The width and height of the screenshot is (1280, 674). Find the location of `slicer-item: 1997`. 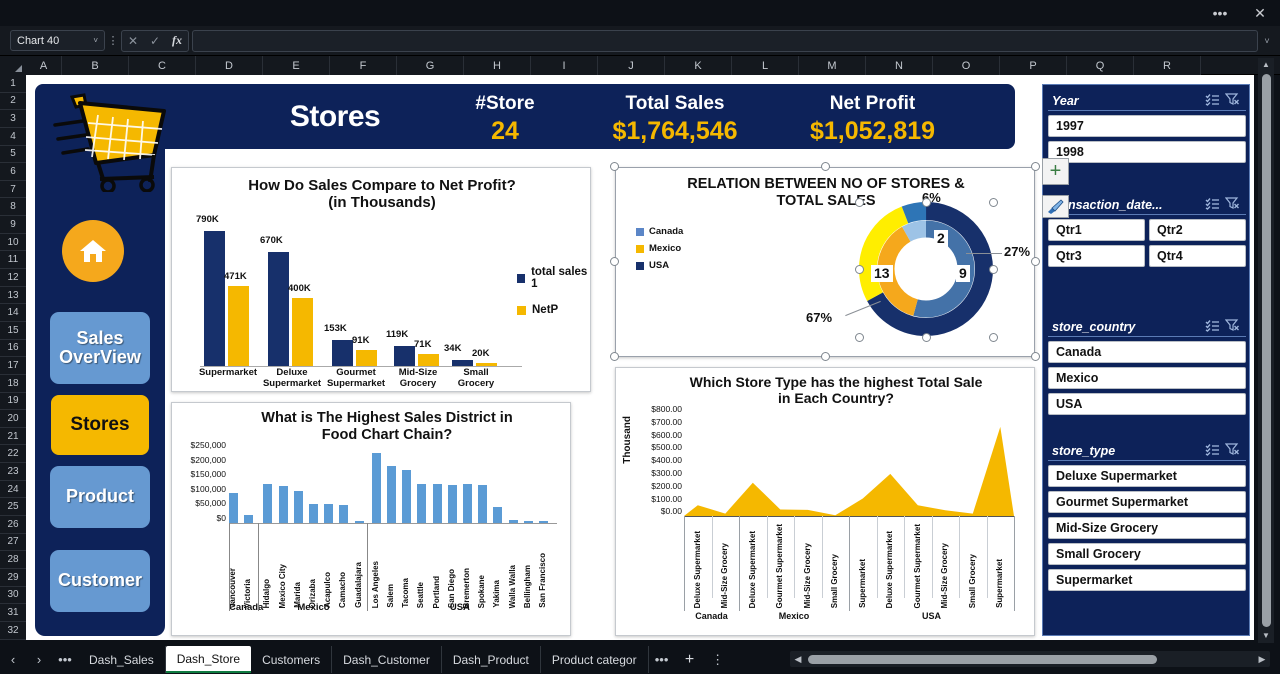

slicer-item: 1997 is located at coordinates (1147, 126).